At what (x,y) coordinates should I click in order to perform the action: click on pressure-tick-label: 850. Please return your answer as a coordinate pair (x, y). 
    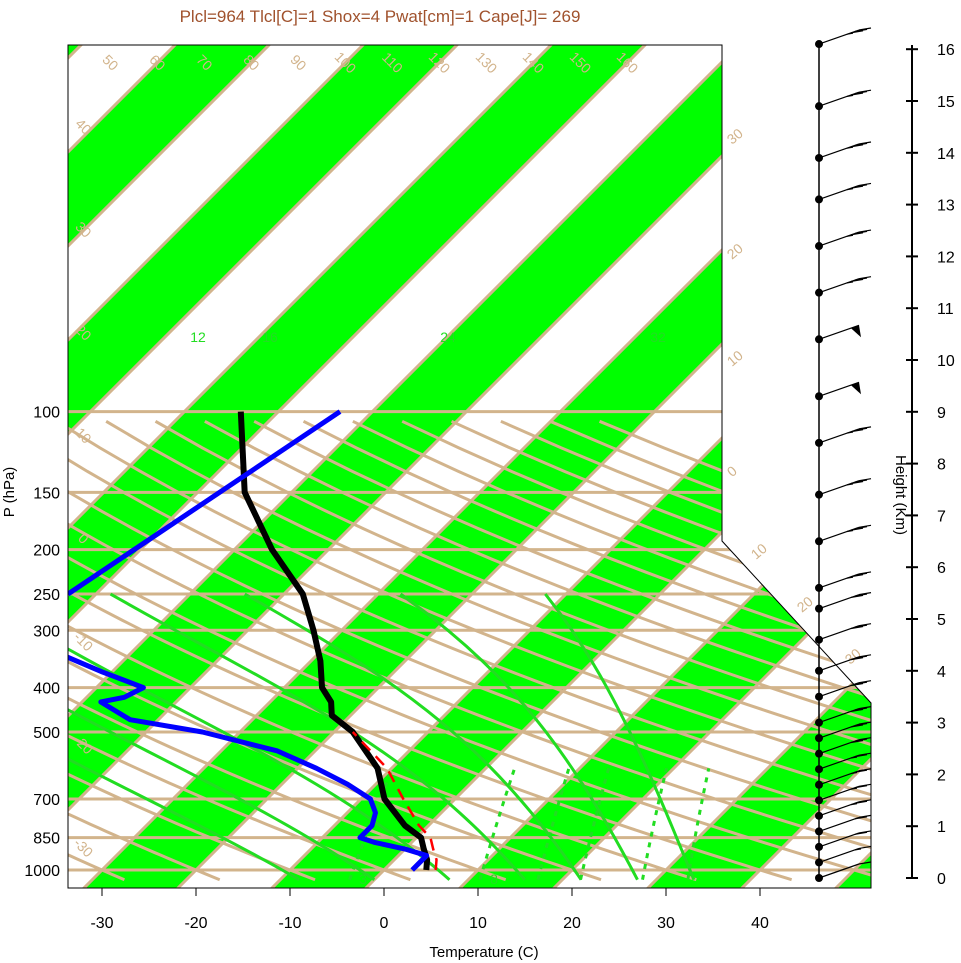
    Looking at the image, I should click on (46, 839).